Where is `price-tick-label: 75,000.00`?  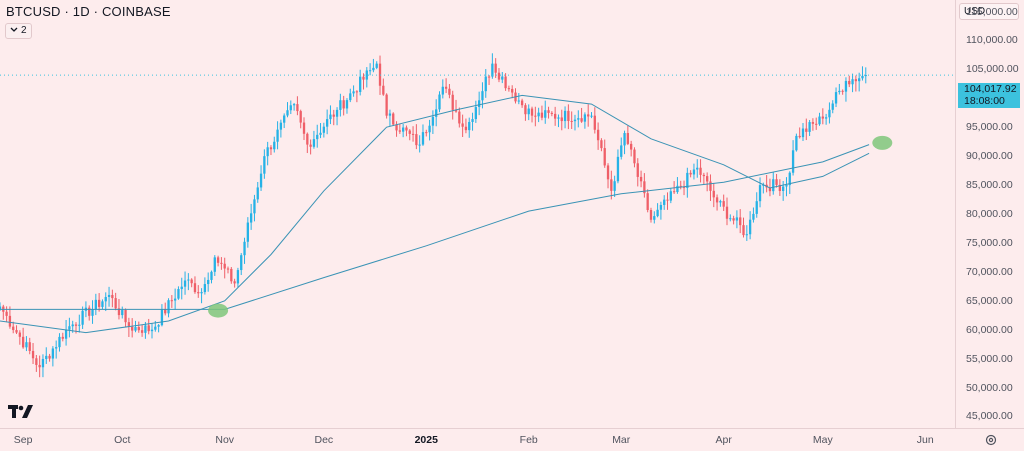
price-tick-label: 75,000.00 is located at coordinates (989, 242).